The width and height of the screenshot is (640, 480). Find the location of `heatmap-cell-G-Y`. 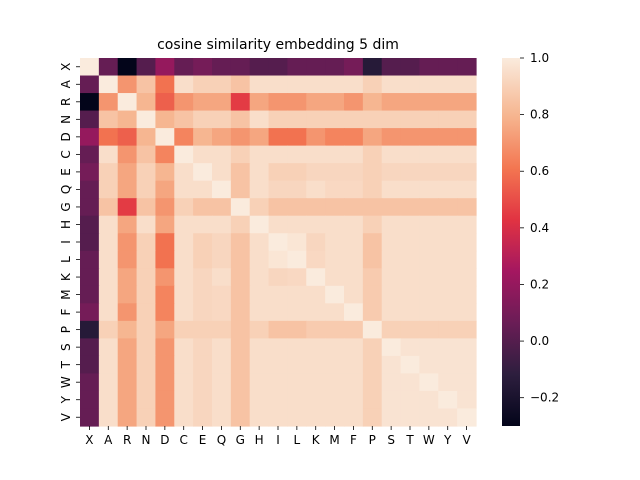

heatmap-cell-G-Y is located at coordinates (448, 207).